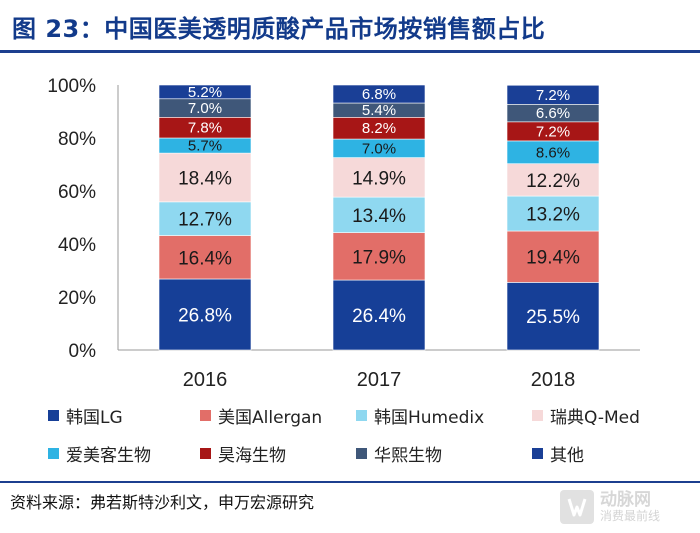 The height and width of the screenshot is (533, 700). What do you see at coordinates (429, 418) in the screenshot?
I see `legend-label: 韩国Humedix` at bounding box center [429, 418].